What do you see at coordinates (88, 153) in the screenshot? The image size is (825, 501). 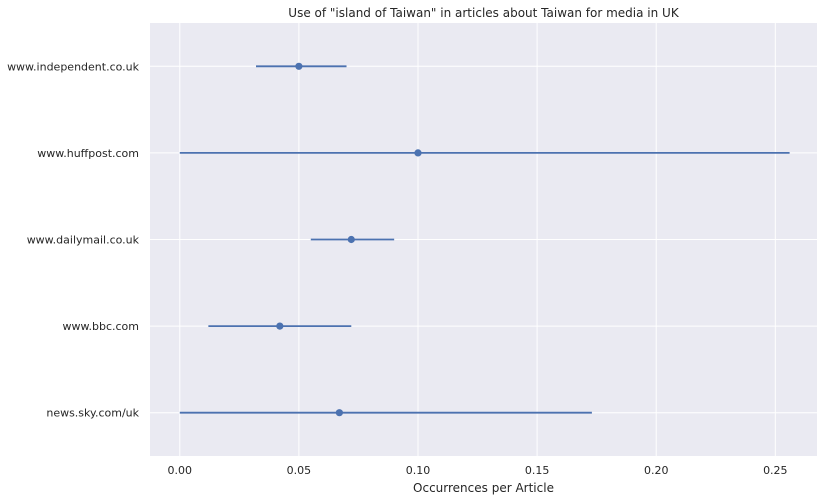 I see `y-tick-label: www.huffpost.com` at bounding box center [88, 153].